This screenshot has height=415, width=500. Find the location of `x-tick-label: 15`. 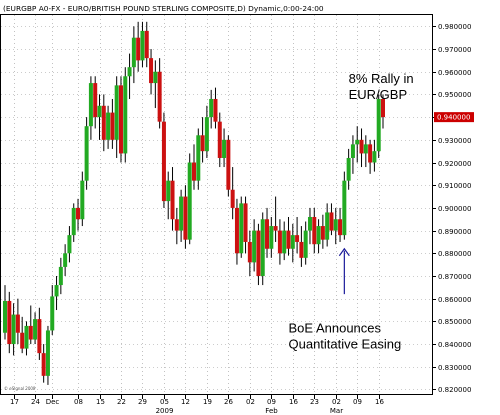

x-tick-label: 15 is located at coordinates (100, 402).